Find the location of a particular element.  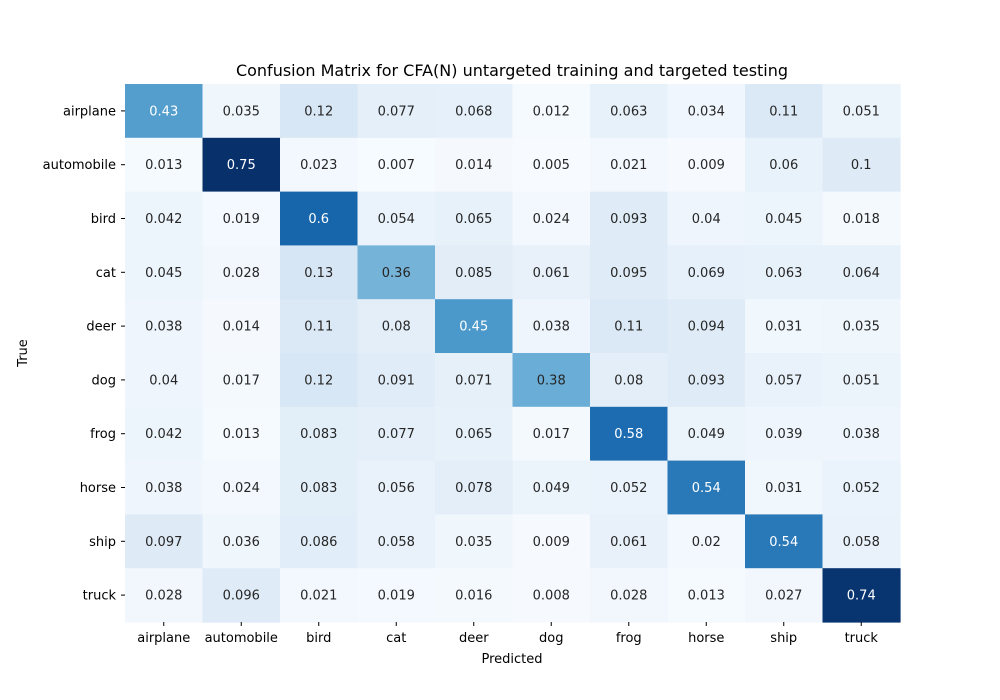

cell-value-label: 0.005 is located at coordinates (551, 165).